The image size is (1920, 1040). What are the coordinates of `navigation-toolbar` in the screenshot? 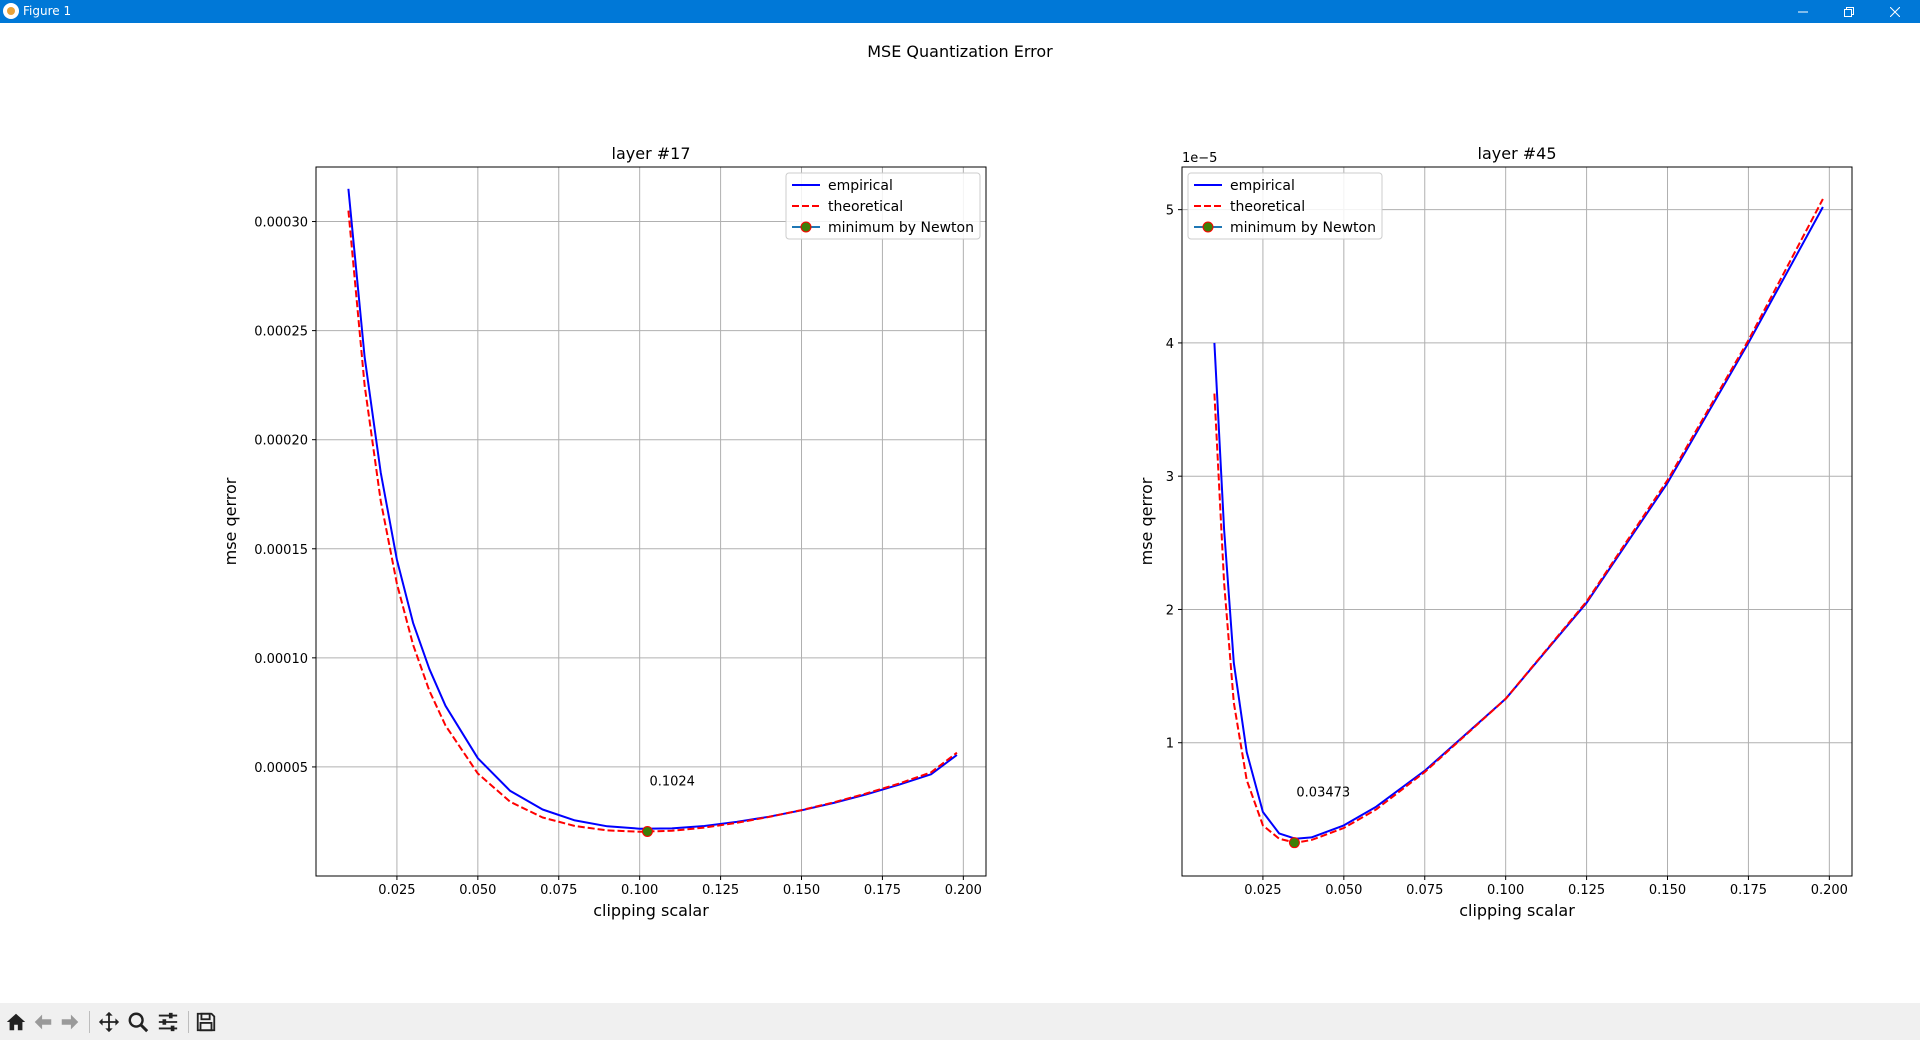 It's located at (960, 1021).